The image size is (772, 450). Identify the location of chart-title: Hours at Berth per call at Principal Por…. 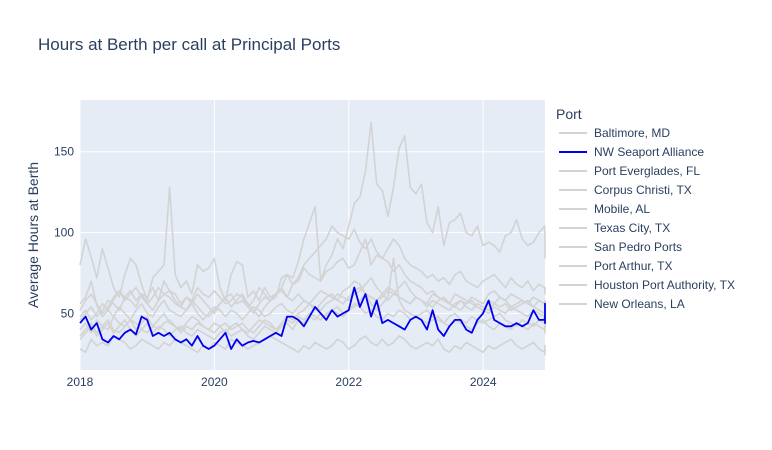
(189, 44).